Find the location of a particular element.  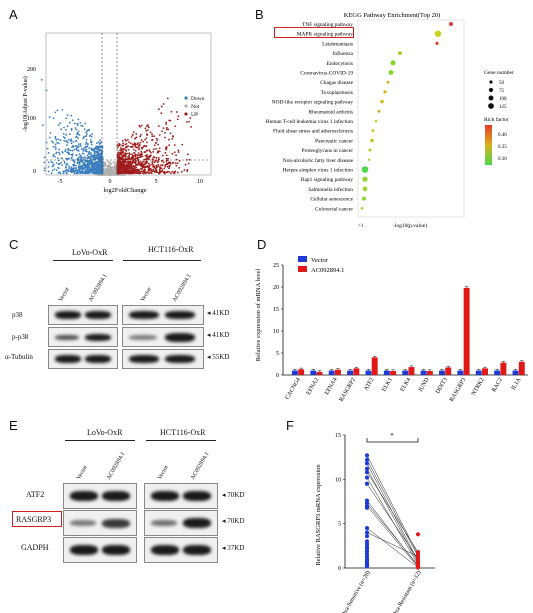

bar-category-label: DDIT3 is located at coordinates (442, 386).